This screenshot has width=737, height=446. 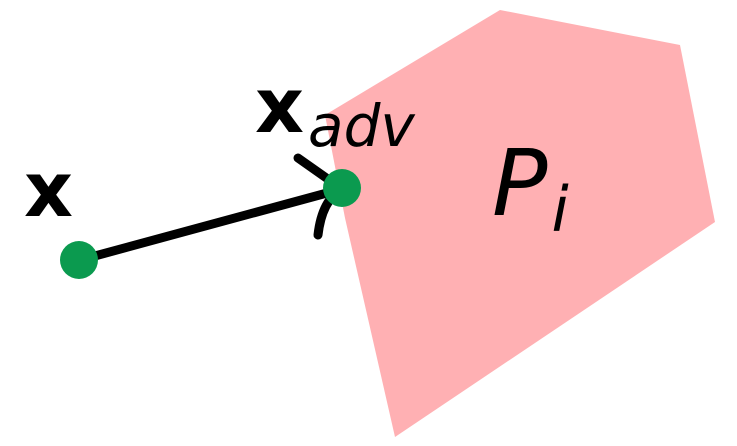 I want to click on label-x-adv: x adv, so click(x=335, y=110).